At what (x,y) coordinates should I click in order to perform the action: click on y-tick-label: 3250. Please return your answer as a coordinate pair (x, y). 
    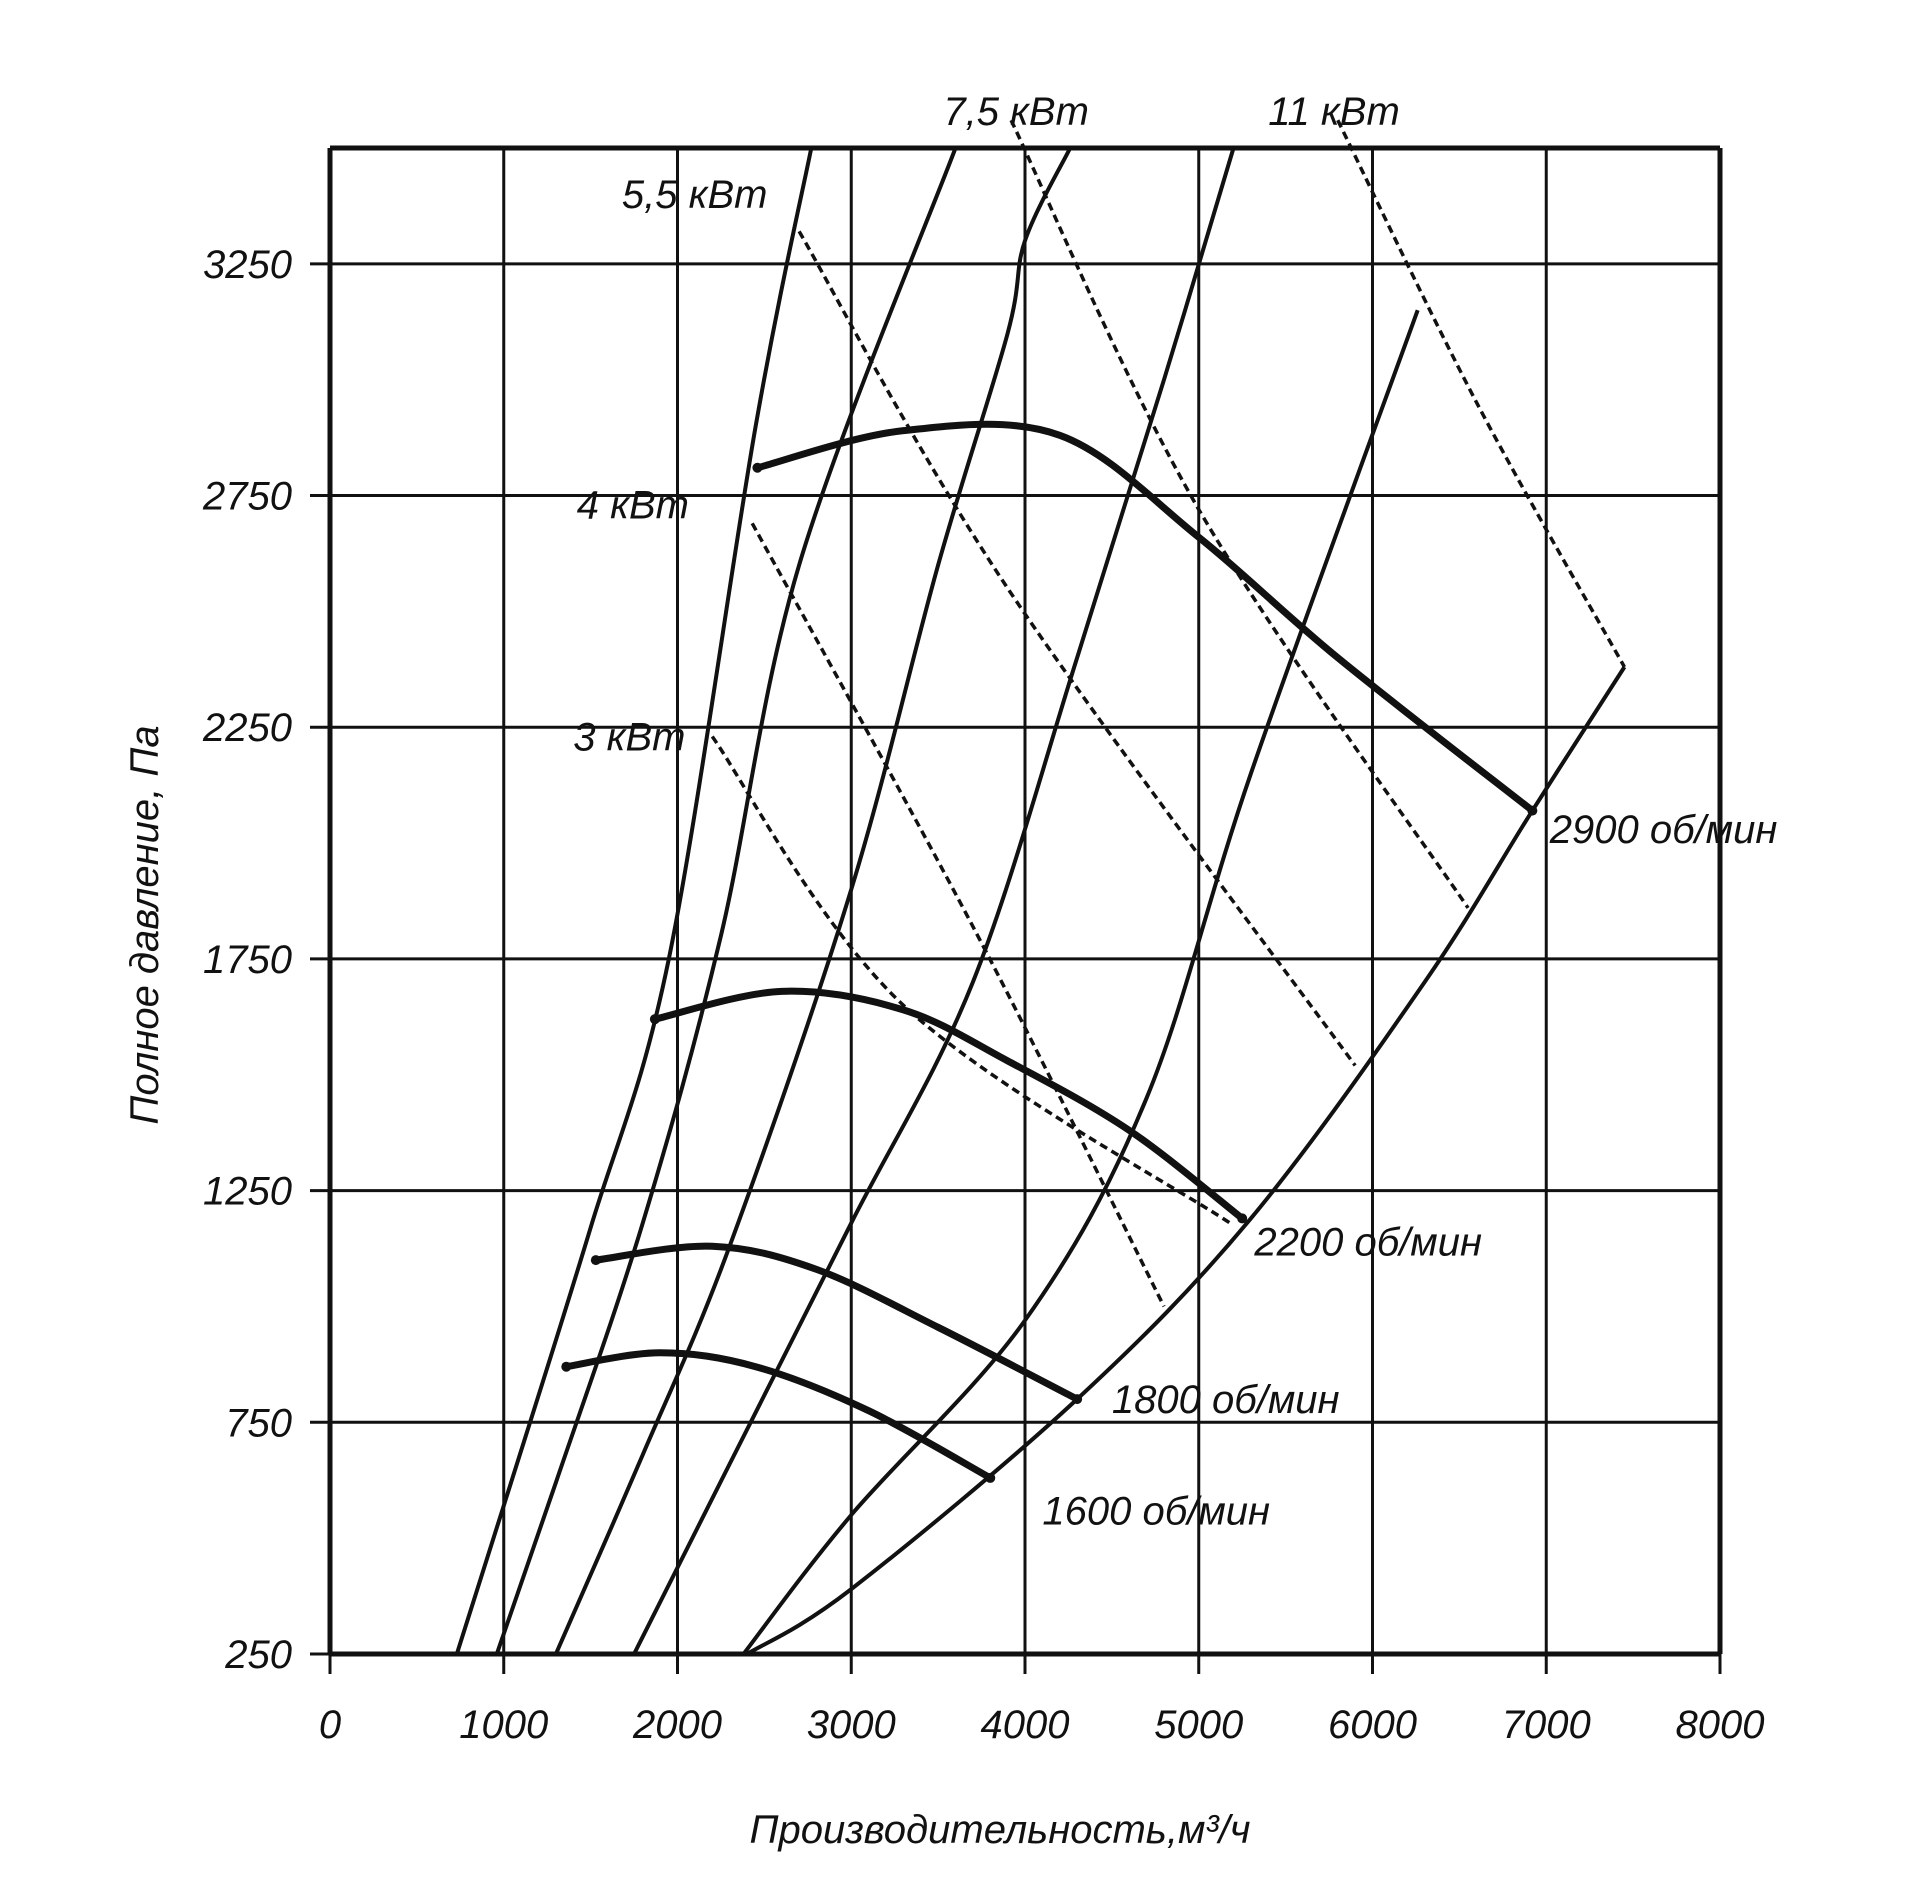
    Looking at the image, I should click on (247, 265).